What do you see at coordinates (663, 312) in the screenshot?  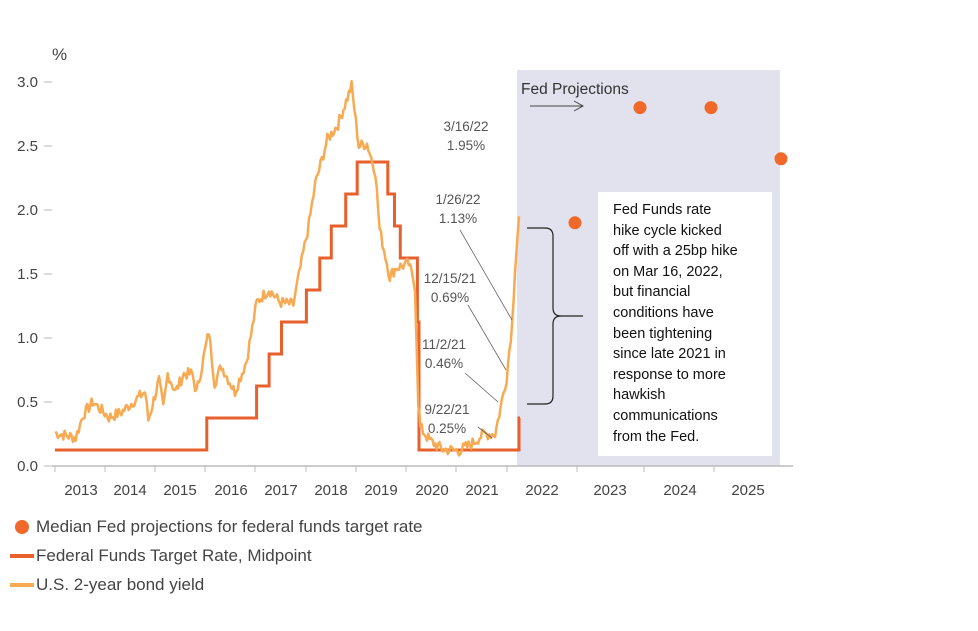 I see `note-line: conditions have` at bounding box center [663, 312].